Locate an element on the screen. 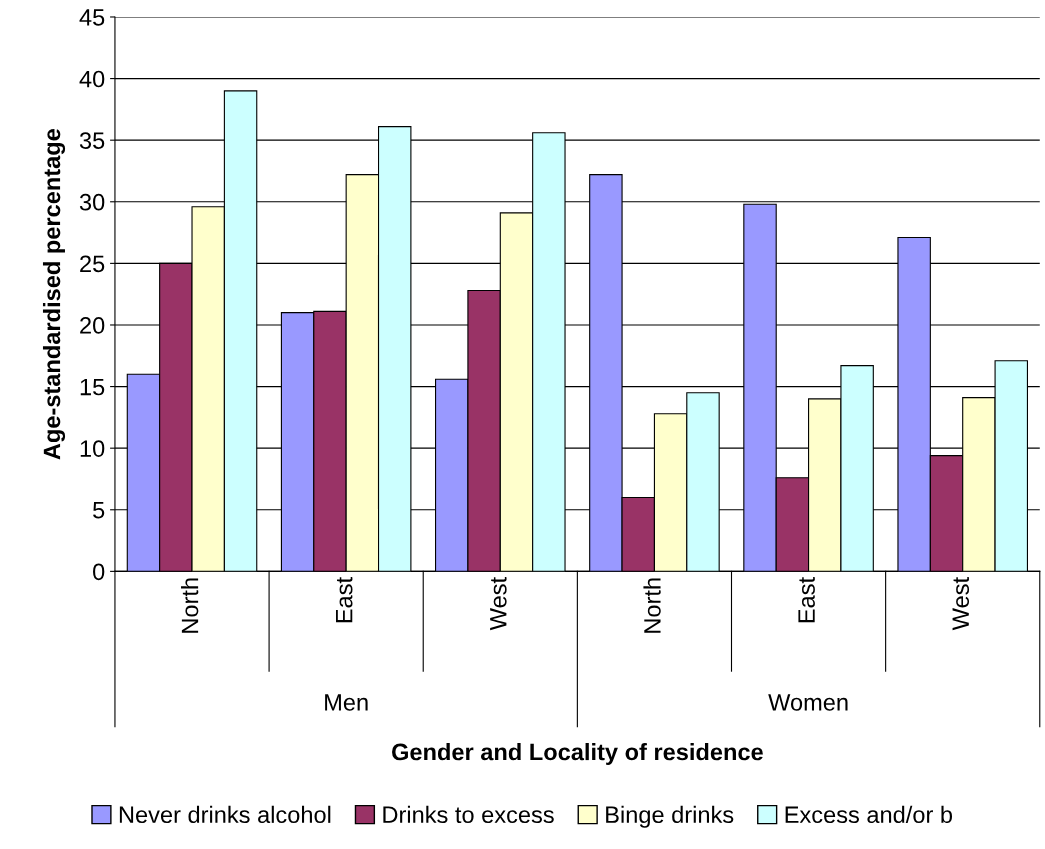 The image size is (1045, 849). text: Women is located at coordinates (808, 702).